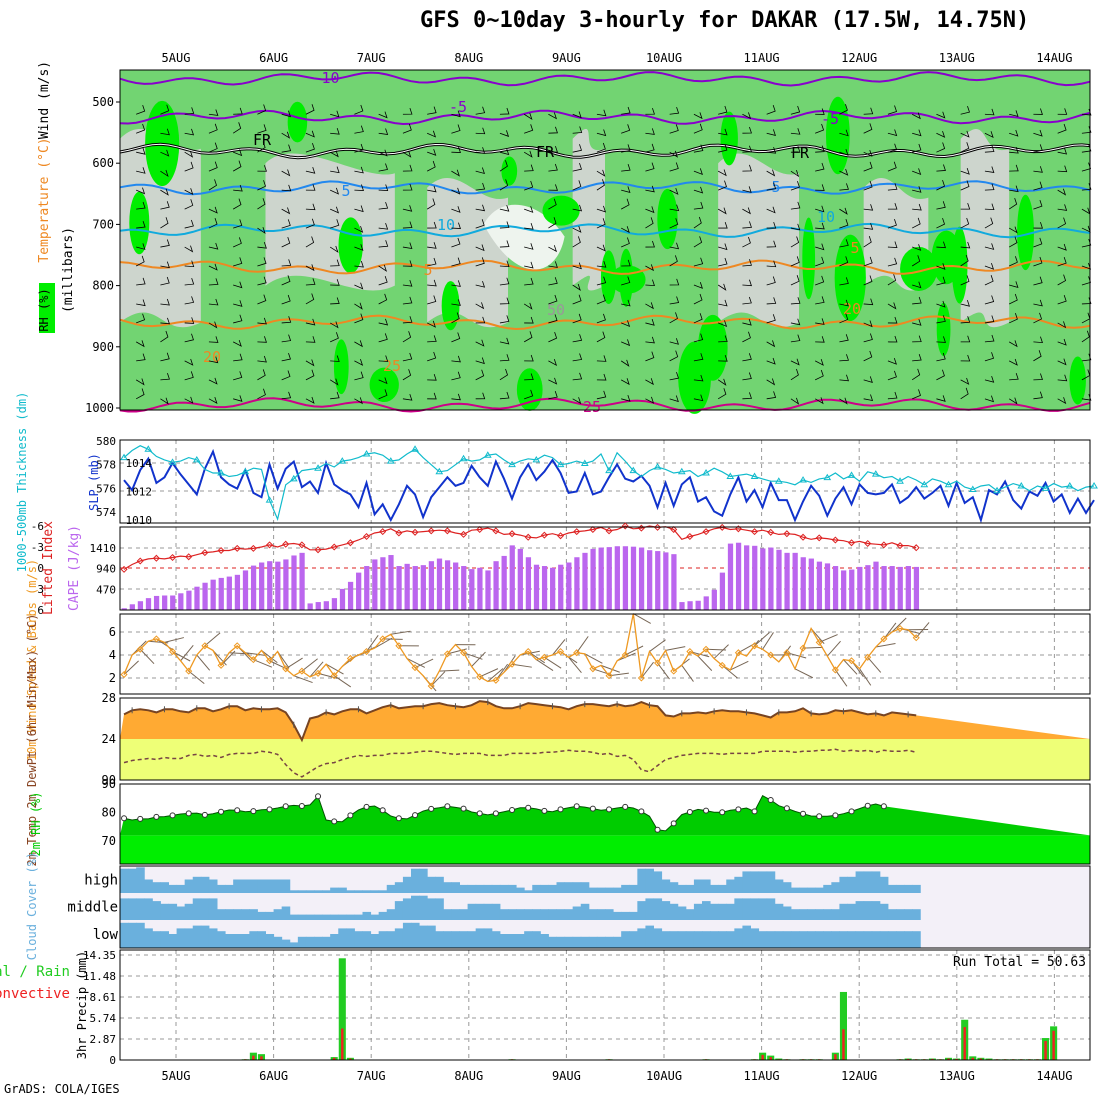 This screenshot has width=1100, height=1100. What do you see at coordinates (103, 102) in the screenshot?
I see `pressure-tick-label: 500` at bounding box center [103, 102].